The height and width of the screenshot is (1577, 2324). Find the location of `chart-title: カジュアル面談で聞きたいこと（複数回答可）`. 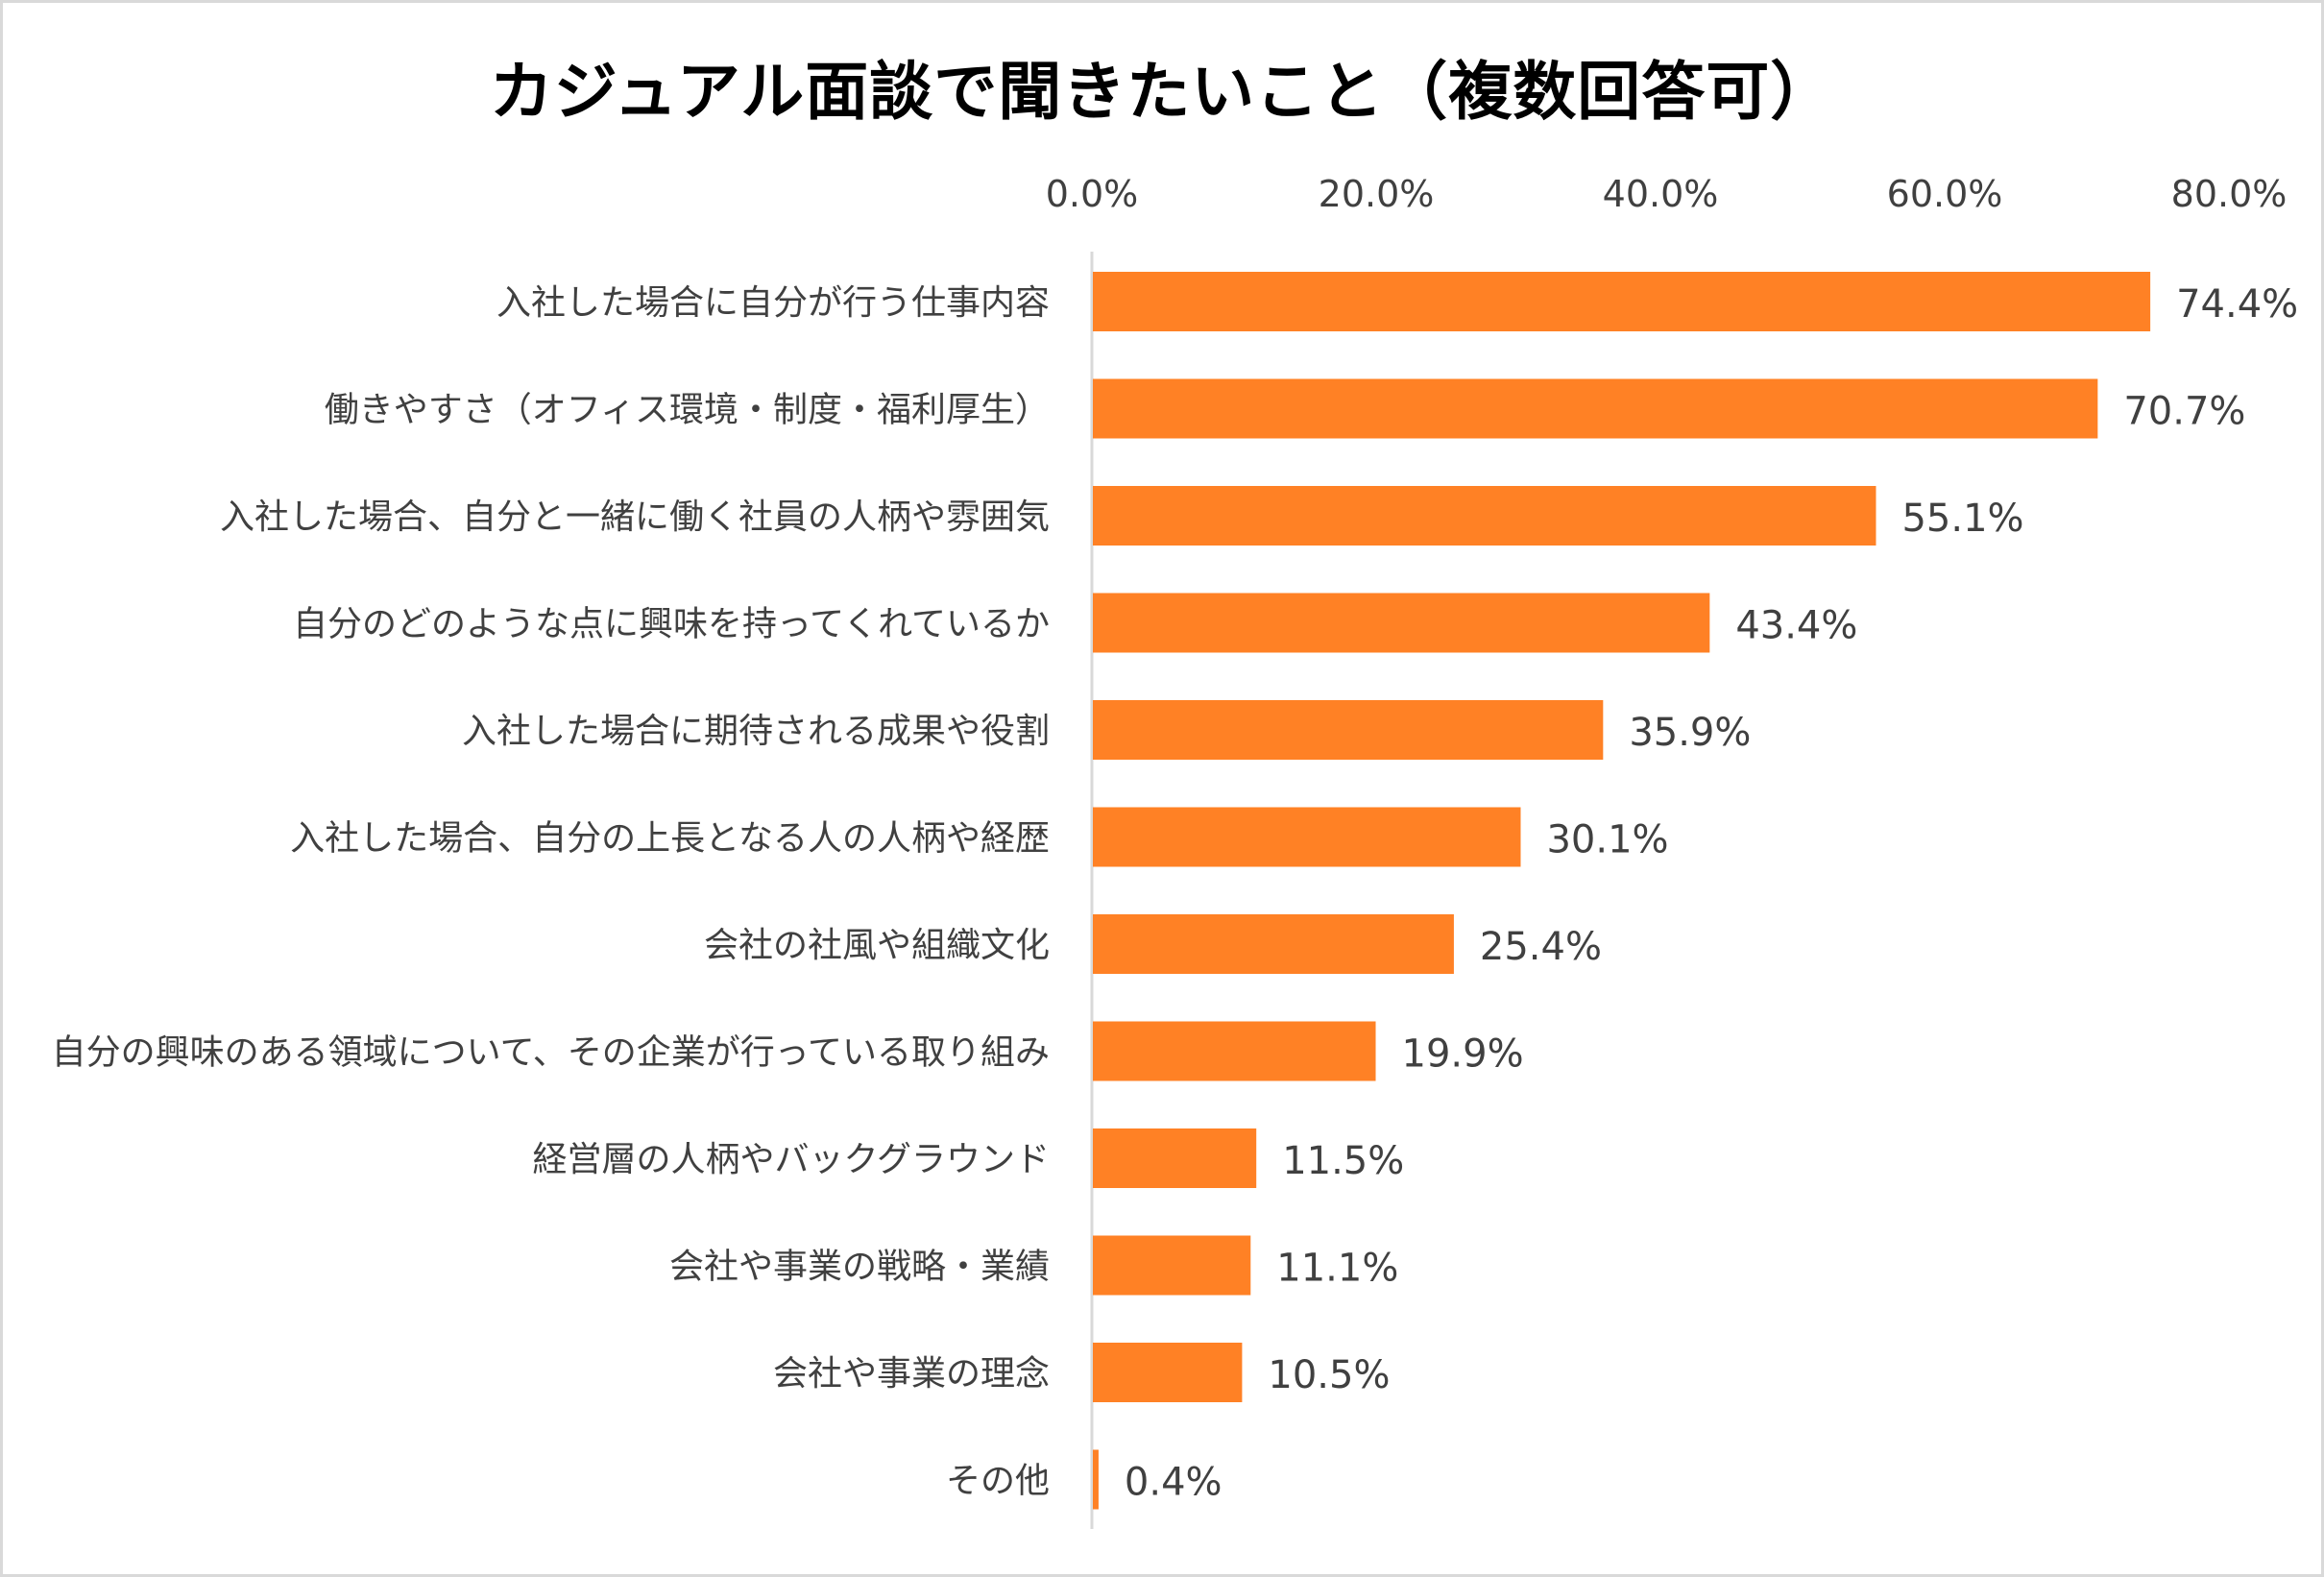

chart-title: カジュアル面談で聞きたいこと（複数回答可） is located at coordinates (1162, 92).